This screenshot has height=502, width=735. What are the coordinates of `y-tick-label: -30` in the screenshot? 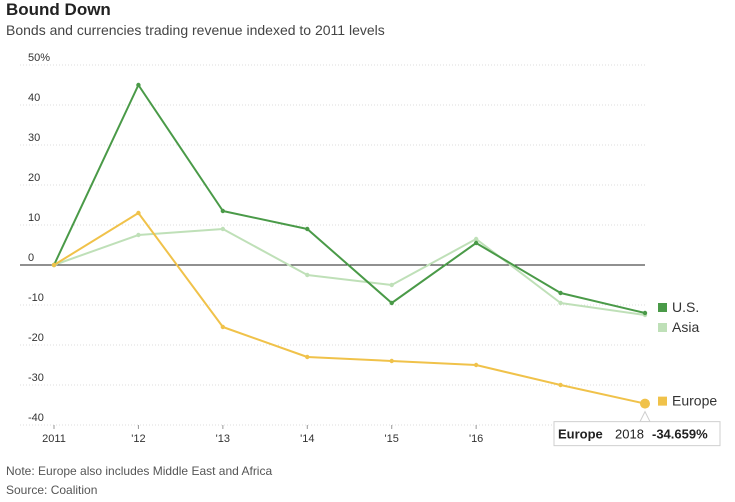 It's located at (36, 378).